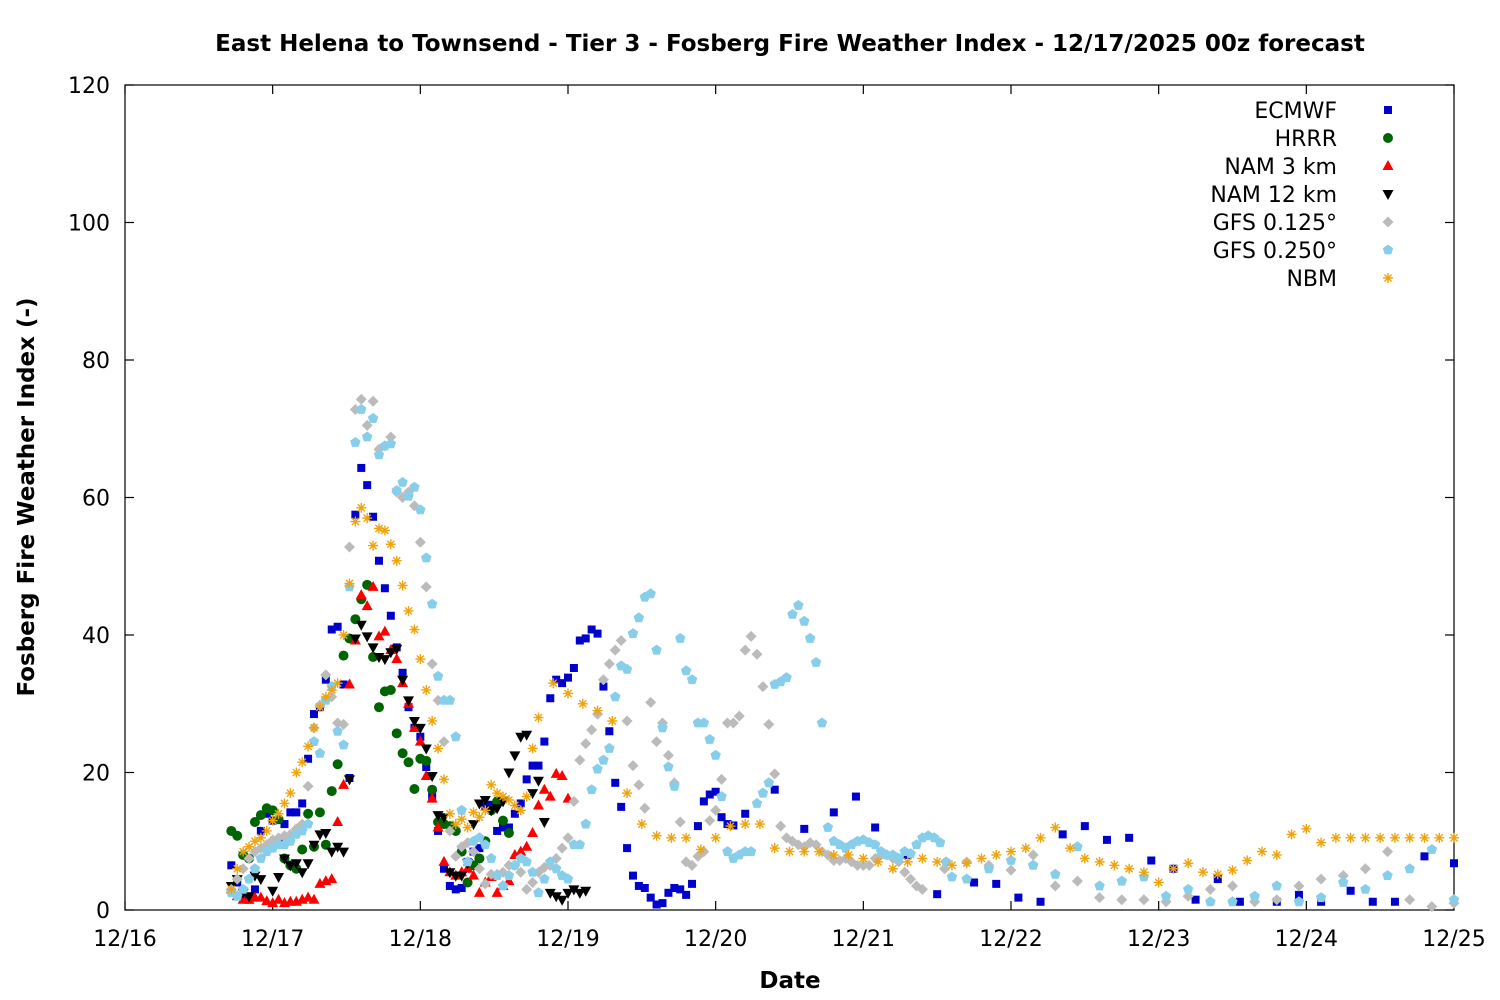 This screenshot has height=1000, width=1500. What do you see at coordinates (420, 939) in the screenshot?
I see `x-tick-label: 12/18` at bounding box center [420, 939].